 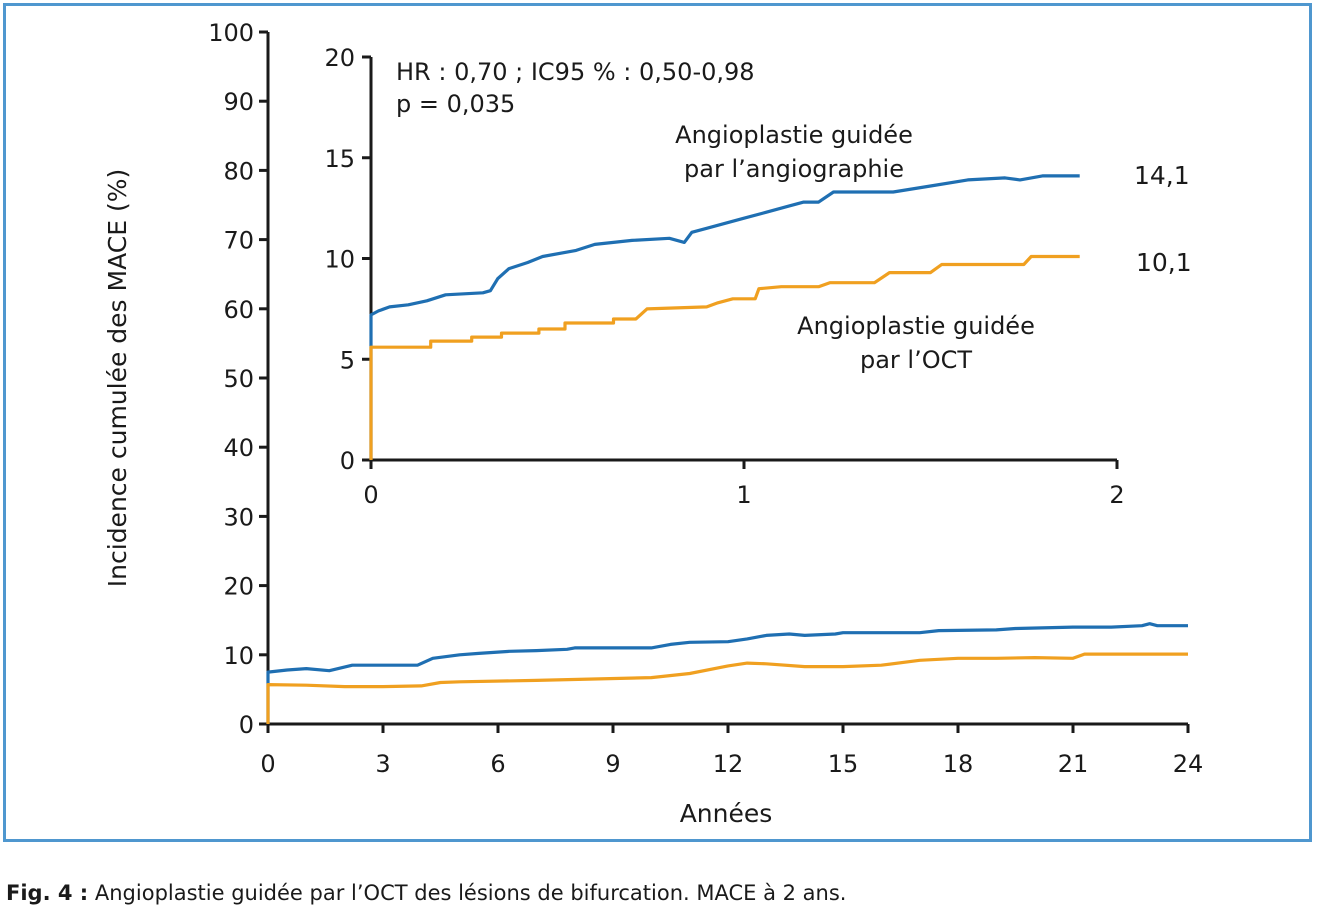 I want to click on main-y-tick-label: 100, so click(x=231, y=33).